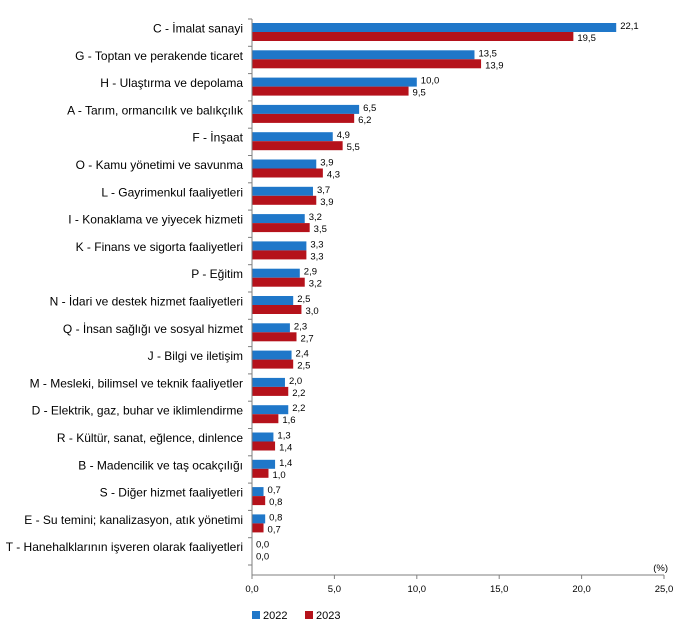 The image size is (678, 625). What do you see at coordinates (333, 175) in the screenshot?
I see `value-label-2023: 4,3` at bounding box center [333, 175].